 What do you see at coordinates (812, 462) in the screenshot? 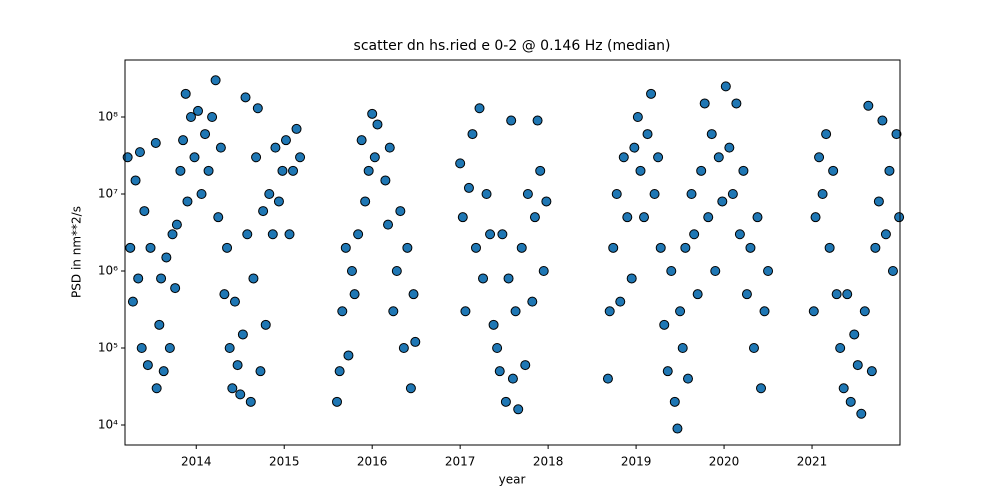
I see `x-tick-label: 2021` at bounding box center [812, 462].